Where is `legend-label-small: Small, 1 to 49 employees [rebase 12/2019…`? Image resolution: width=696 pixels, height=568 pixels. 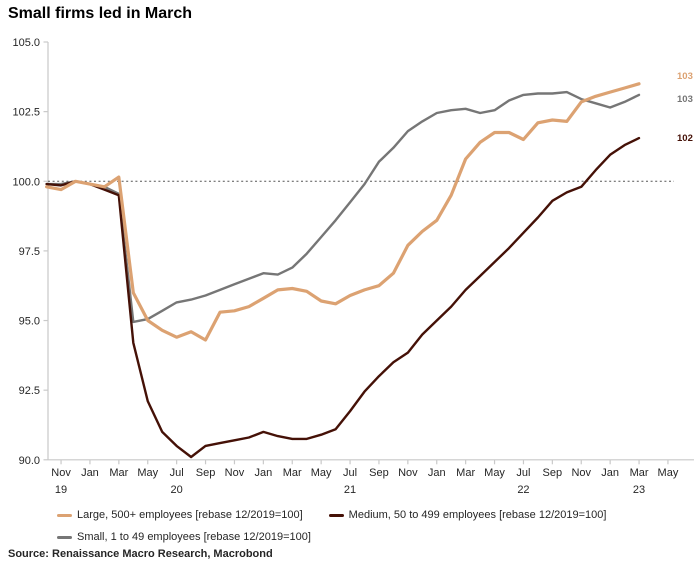
legend-label-small: Small, 1 to 49 employees [rebase 12/2019… is located at coordinates (194, 537).